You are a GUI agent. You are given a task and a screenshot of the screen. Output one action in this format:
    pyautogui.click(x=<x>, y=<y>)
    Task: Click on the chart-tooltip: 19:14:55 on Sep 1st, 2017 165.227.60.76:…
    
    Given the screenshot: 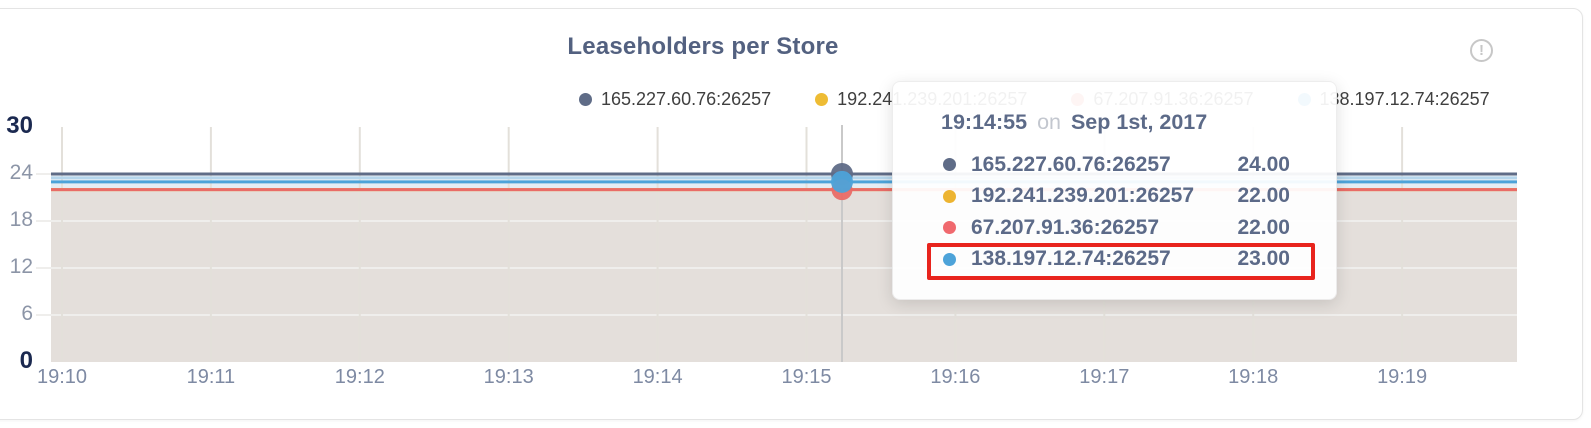 What is the action you would take?
    pyautogui.click(x=1114, y=190)
    